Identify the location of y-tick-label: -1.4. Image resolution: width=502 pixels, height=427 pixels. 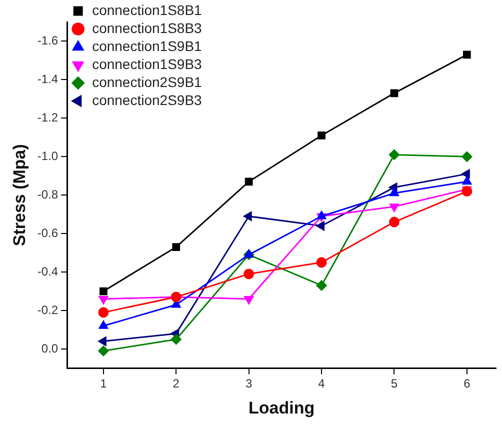
(47, 79).